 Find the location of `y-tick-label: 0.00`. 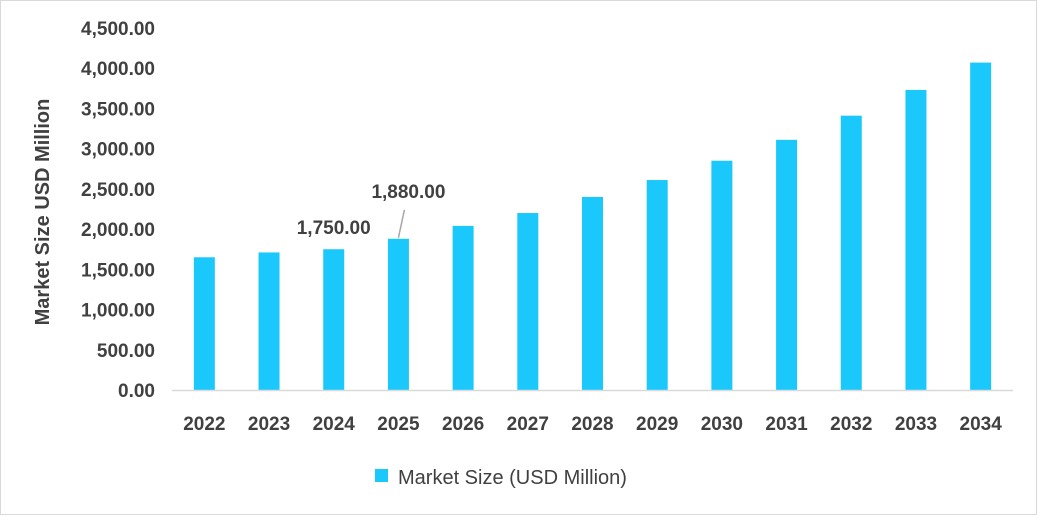

y-tick-label: 0.00 is located at coordinates (136, 391).